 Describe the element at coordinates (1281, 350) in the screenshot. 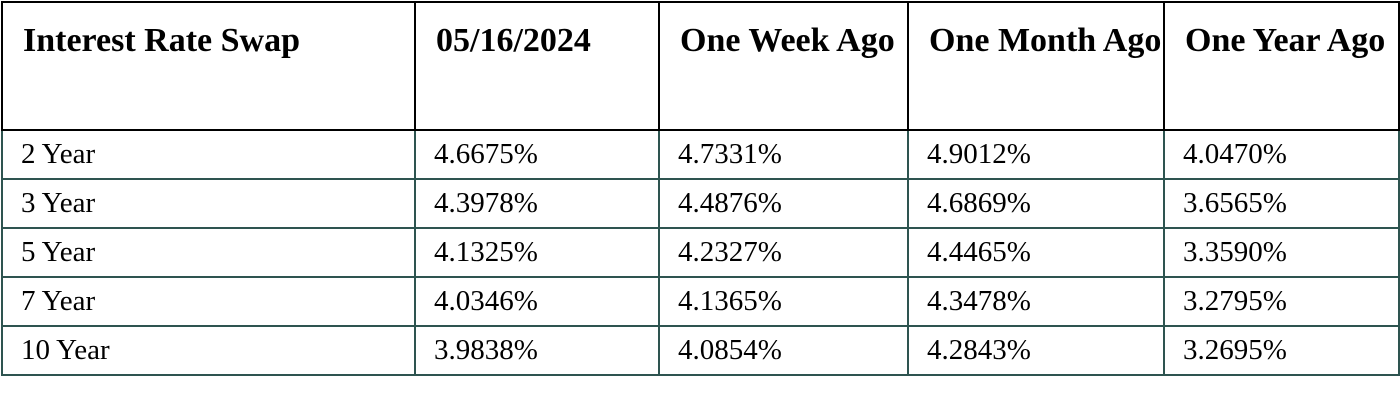

I see `cell-one-year-ago: 3.2695%` at that location.